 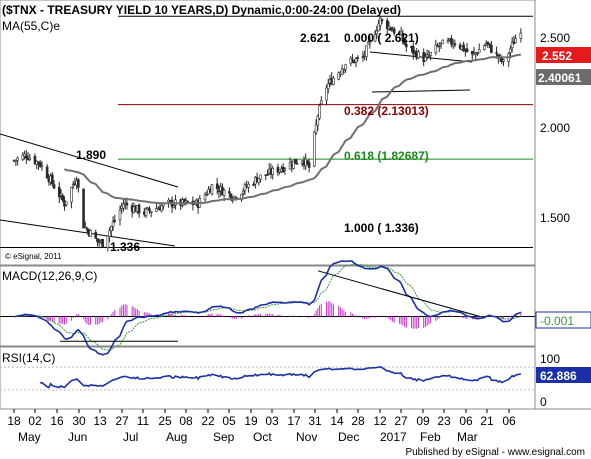 I want to click on xaxis-day-label: 03, so click(x=272, y=421).